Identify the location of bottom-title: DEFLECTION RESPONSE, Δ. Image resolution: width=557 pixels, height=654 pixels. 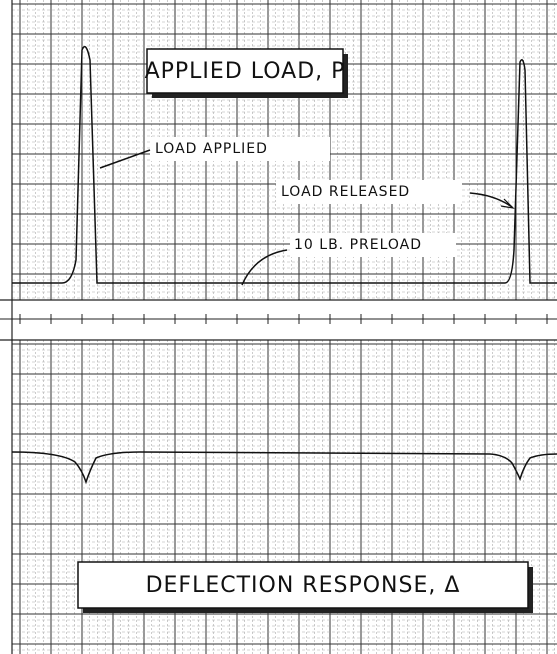
(303, 585).